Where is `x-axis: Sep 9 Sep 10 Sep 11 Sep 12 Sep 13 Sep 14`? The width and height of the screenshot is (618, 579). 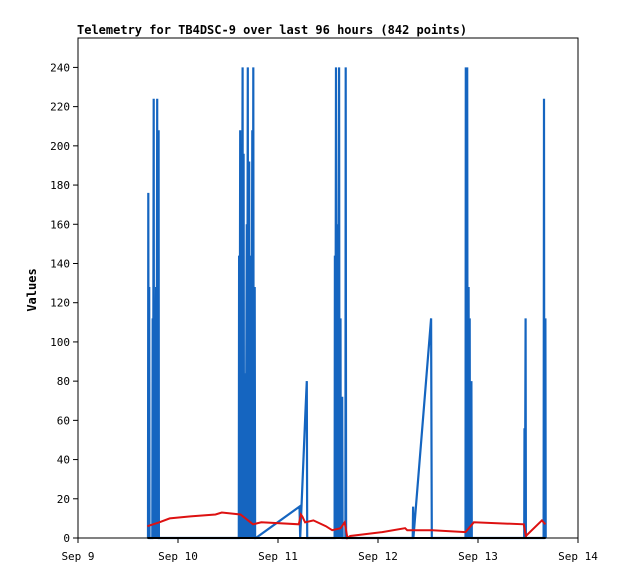
x-axis: Sep 9 Sep 10 Sep 11 Sep 12 Sep 13 Sep 14 is located at coordinates (329, 550).